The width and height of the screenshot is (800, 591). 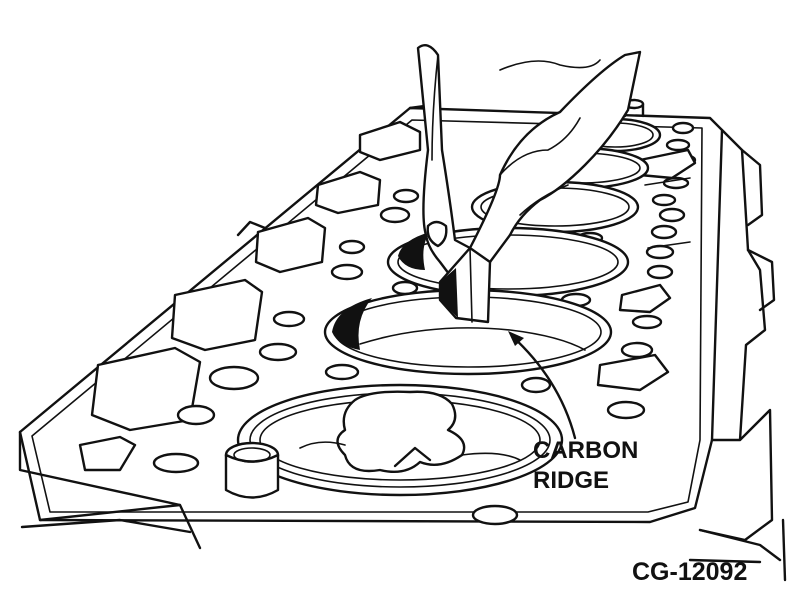 What do you see at coordinates (472, 339) in the screenshot?
I see `carbon-ridge-band` at bounding box center [472, 339].